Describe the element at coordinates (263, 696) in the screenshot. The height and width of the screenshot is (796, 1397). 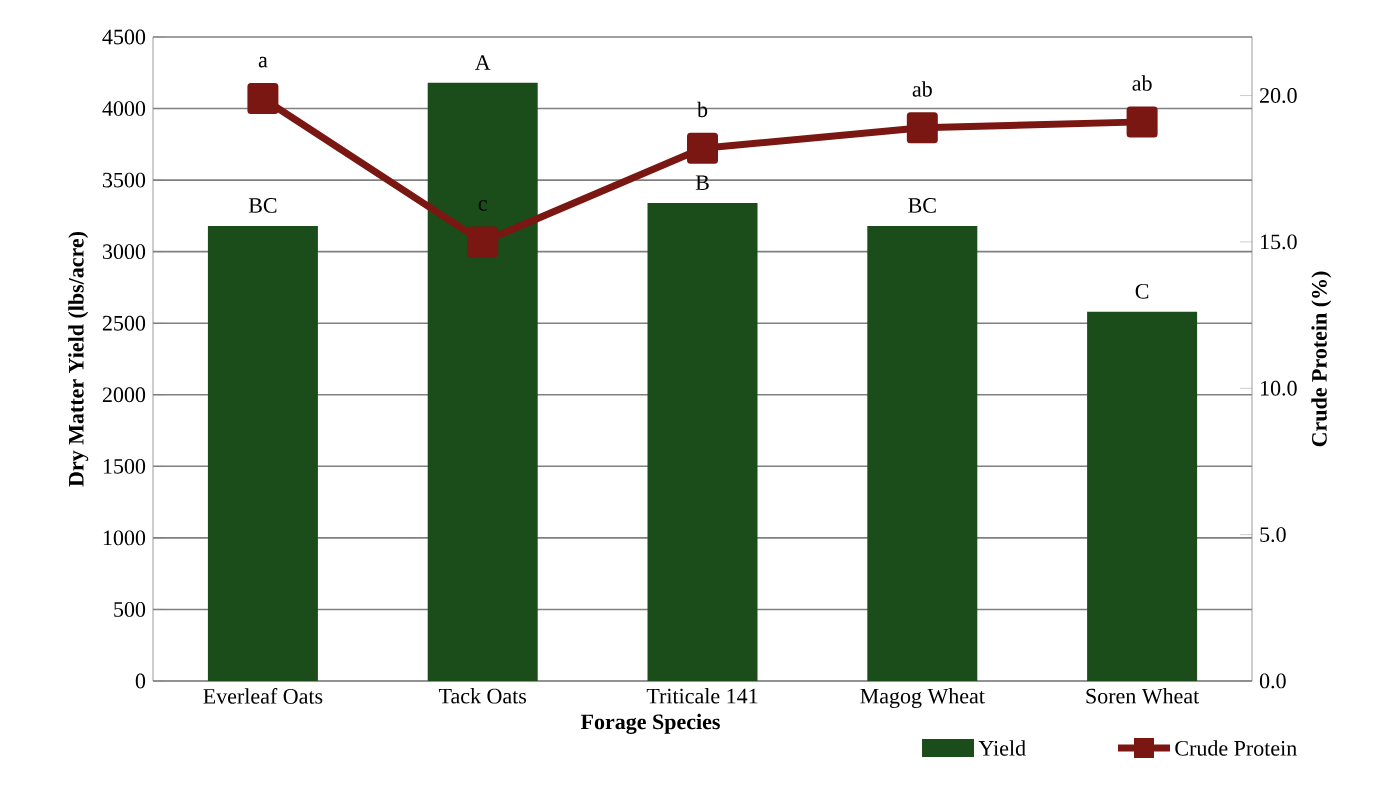
I see `x-tick-label: Everleaf Oats` at that location.